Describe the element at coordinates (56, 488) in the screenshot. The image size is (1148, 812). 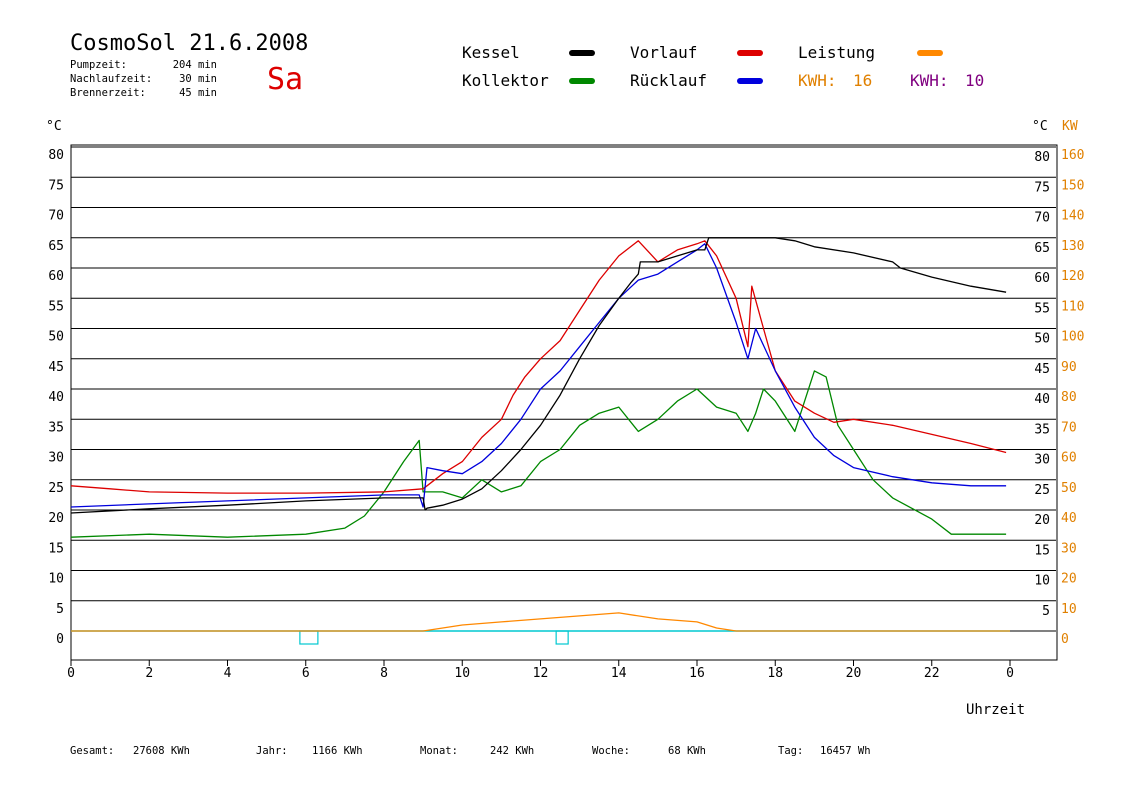
I see `y-tick-label: 25` at that location.